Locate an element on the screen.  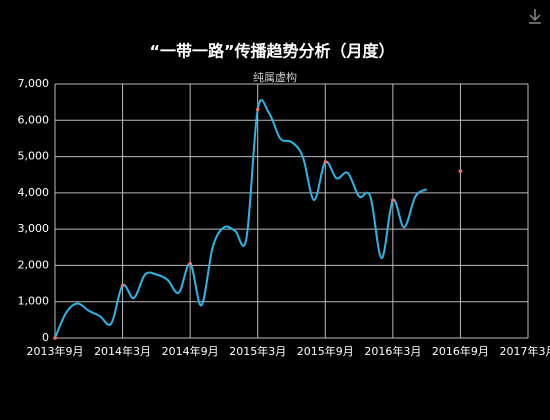
y-tick-label: 5,000 is located at coordinates (34, 156).